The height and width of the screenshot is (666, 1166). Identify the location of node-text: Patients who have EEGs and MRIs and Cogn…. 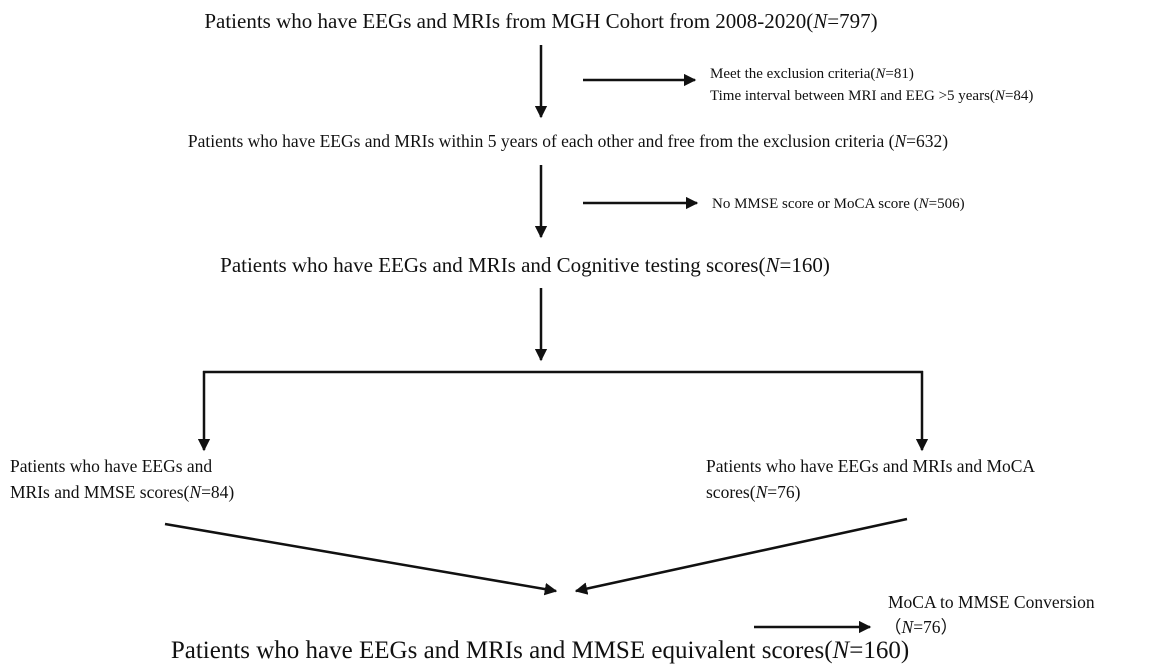
(525, 265).